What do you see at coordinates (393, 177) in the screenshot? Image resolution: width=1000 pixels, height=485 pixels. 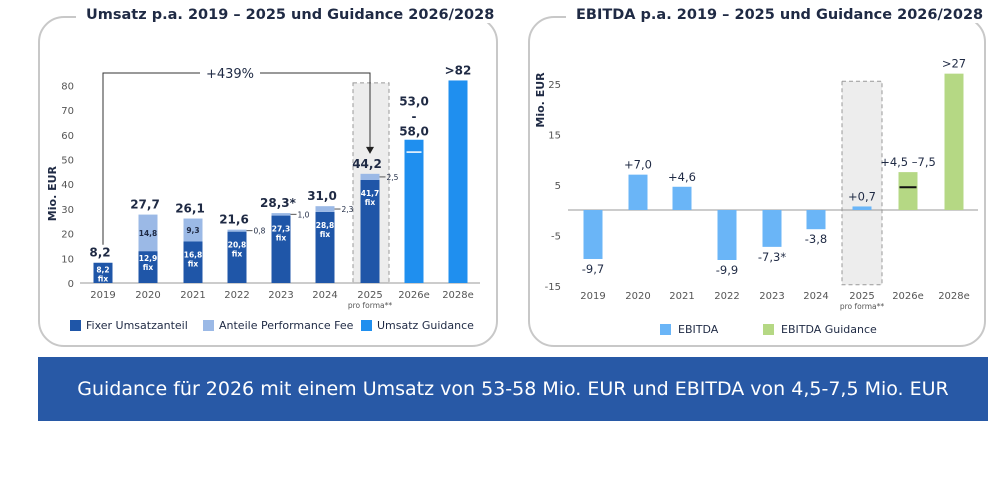 I see `perf-value-label: 2,5` at bounding box center [393, 177].